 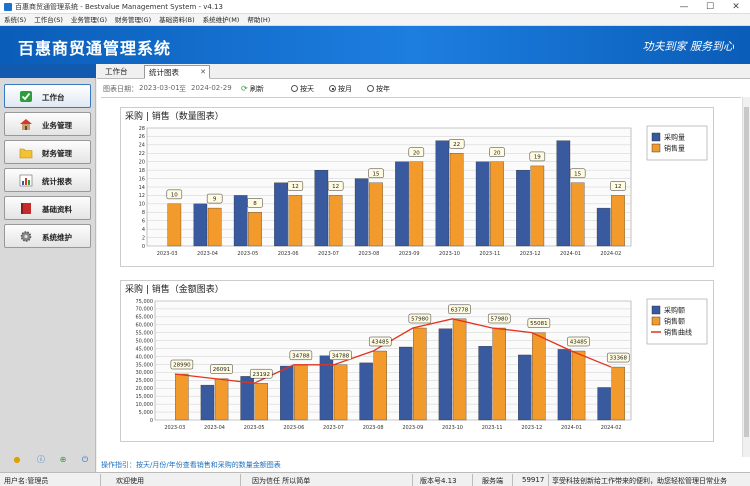 I want to click on y-tick-label: 4, so click(x=143, y=230).